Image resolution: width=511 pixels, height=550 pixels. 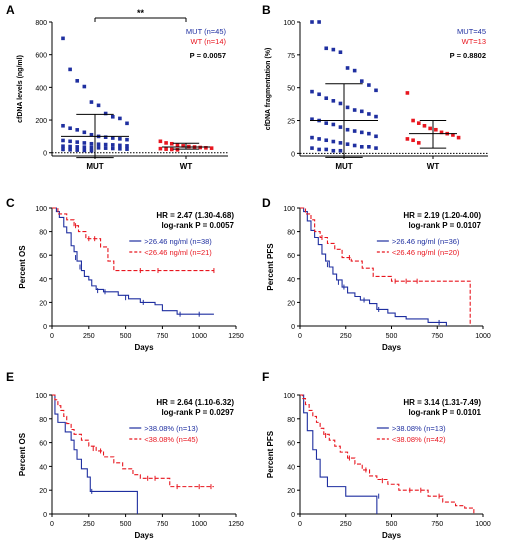 I want to click on hazard-ratio: HR = 2.47 (1.30-4.68), so click(x=195, y=215).